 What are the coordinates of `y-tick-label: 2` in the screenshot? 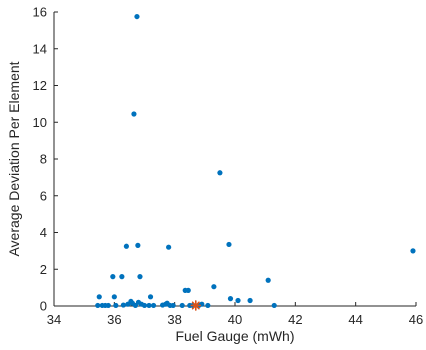 It's located at (43, 269).